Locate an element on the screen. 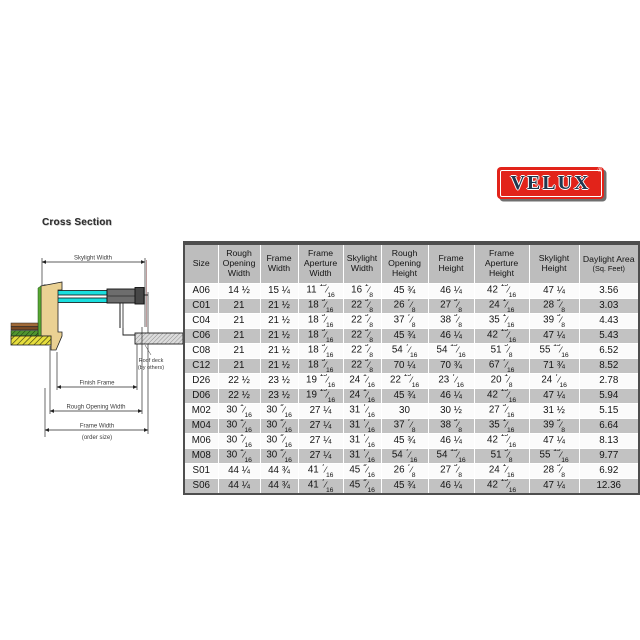 This screenshot has width=640, height=640. size-cell: M04 is located at coordinates (201, 426).